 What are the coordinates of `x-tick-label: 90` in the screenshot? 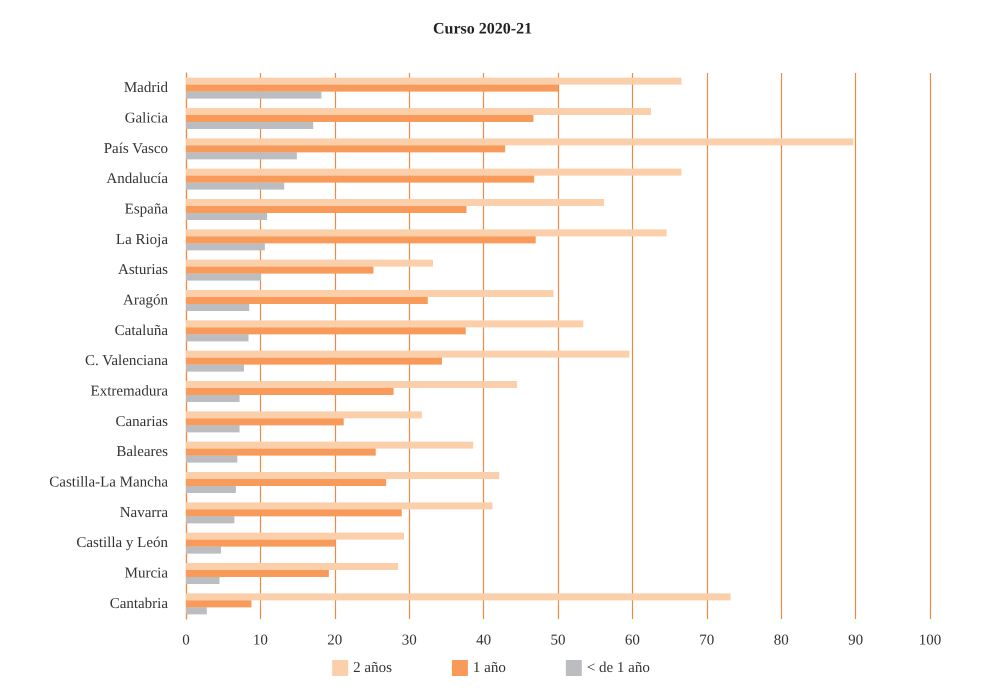 It's located at (856, 640).